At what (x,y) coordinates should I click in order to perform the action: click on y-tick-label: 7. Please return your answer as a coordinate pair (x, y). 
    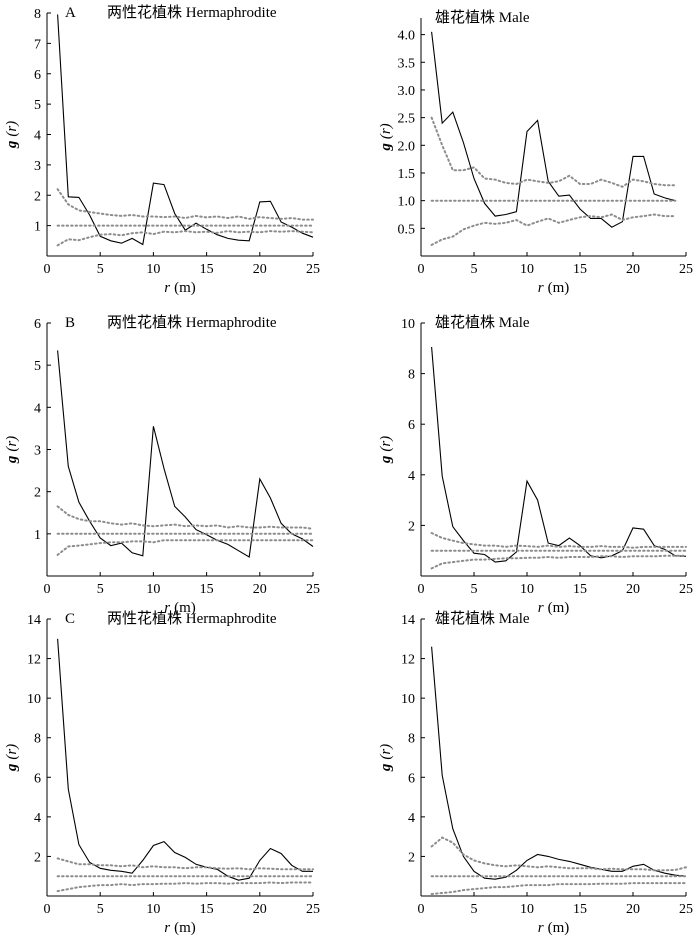
    Looking at the image, I should click on (37, 44).